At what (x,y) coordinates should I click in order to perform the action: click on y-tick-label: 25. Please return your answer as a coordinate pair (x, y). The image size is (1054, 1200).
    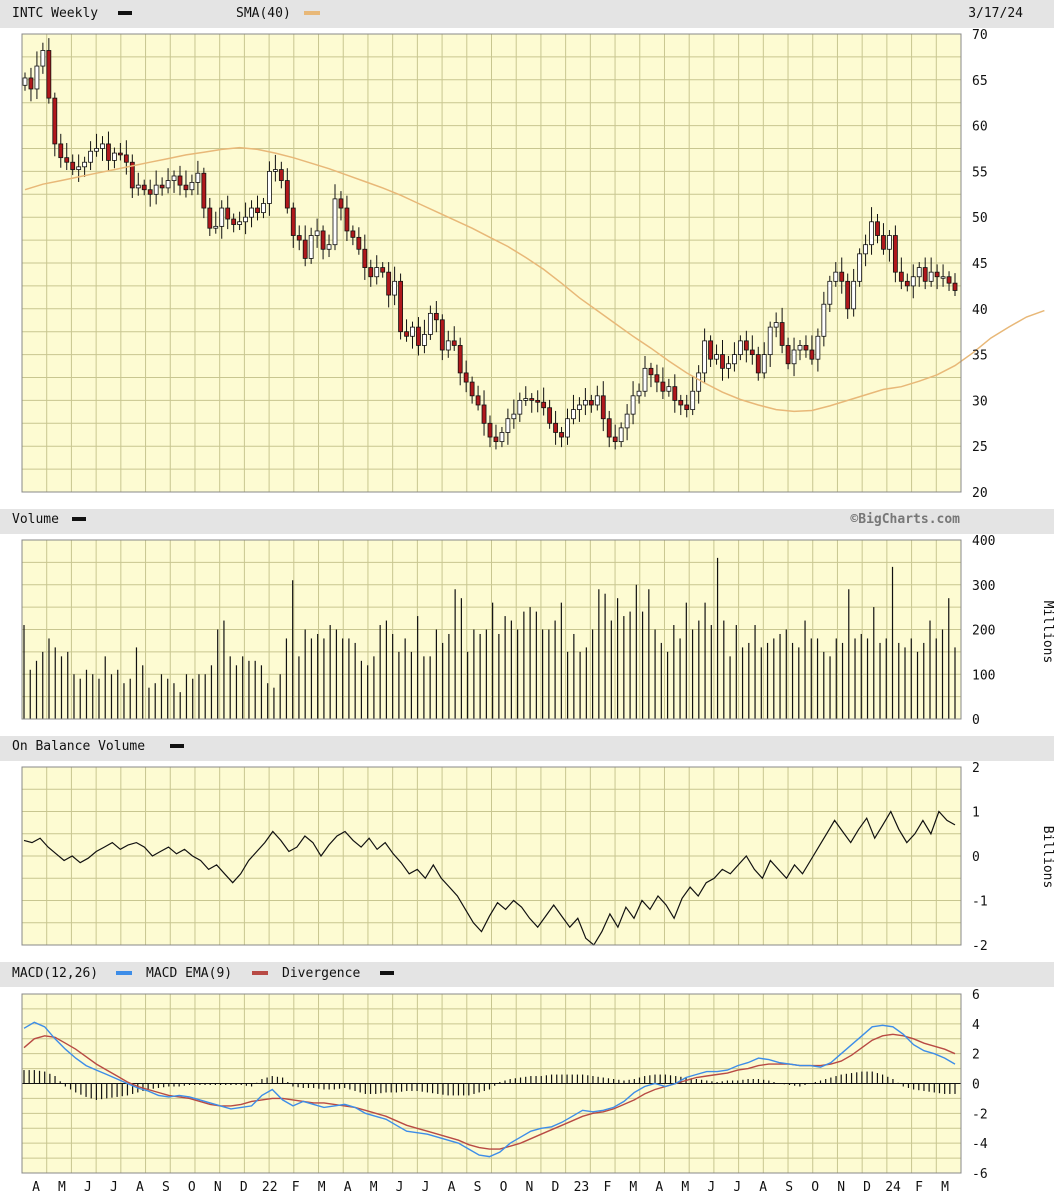
    Looking at the image, I should click on (980, 447).